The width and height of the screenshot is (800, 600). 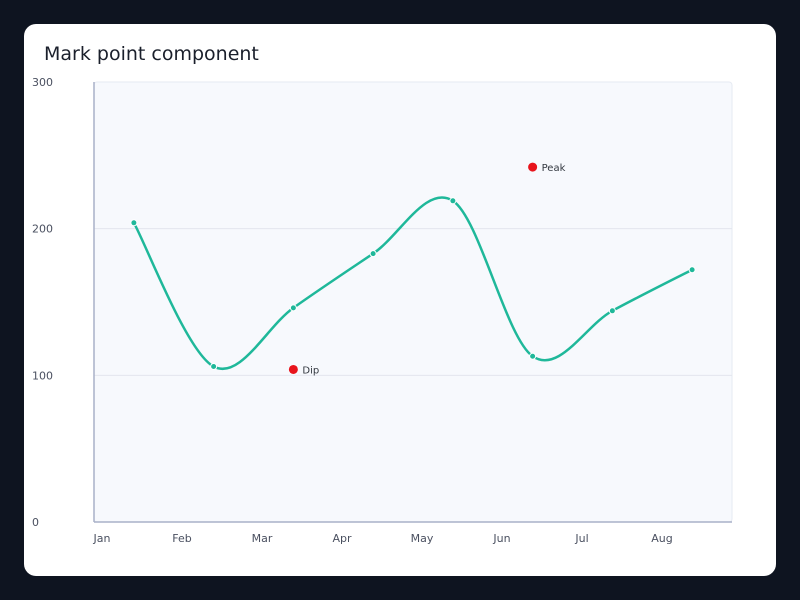 I want to click on x-tick-label: Aug, so click(x=661, y=538).